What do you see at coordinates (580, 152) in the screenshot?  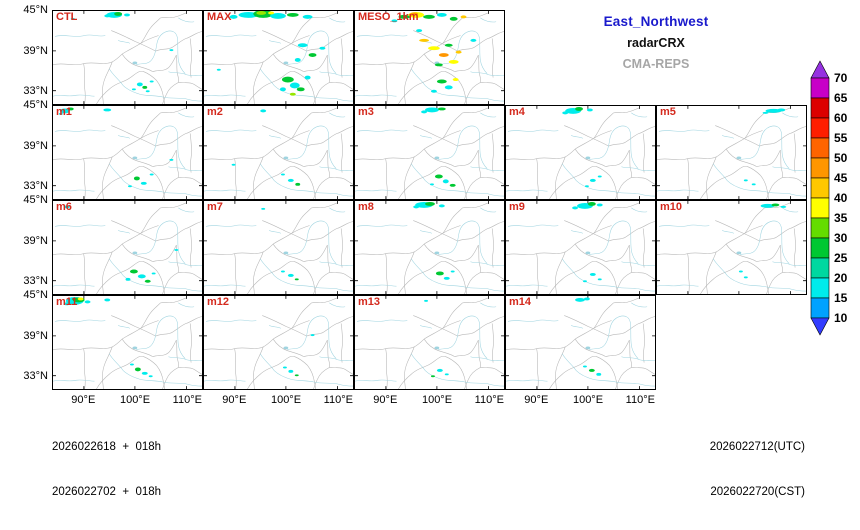 I see `map-panel-m4: m4` at bounding box center [580, 152].